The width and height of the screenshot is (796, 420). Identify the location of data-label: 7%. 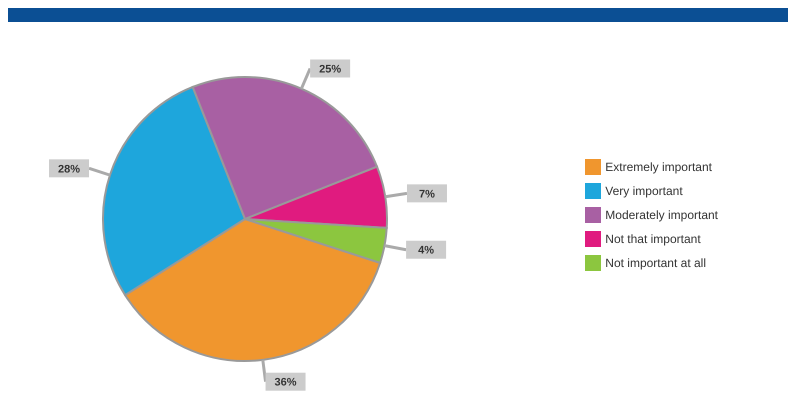
(427, 194).